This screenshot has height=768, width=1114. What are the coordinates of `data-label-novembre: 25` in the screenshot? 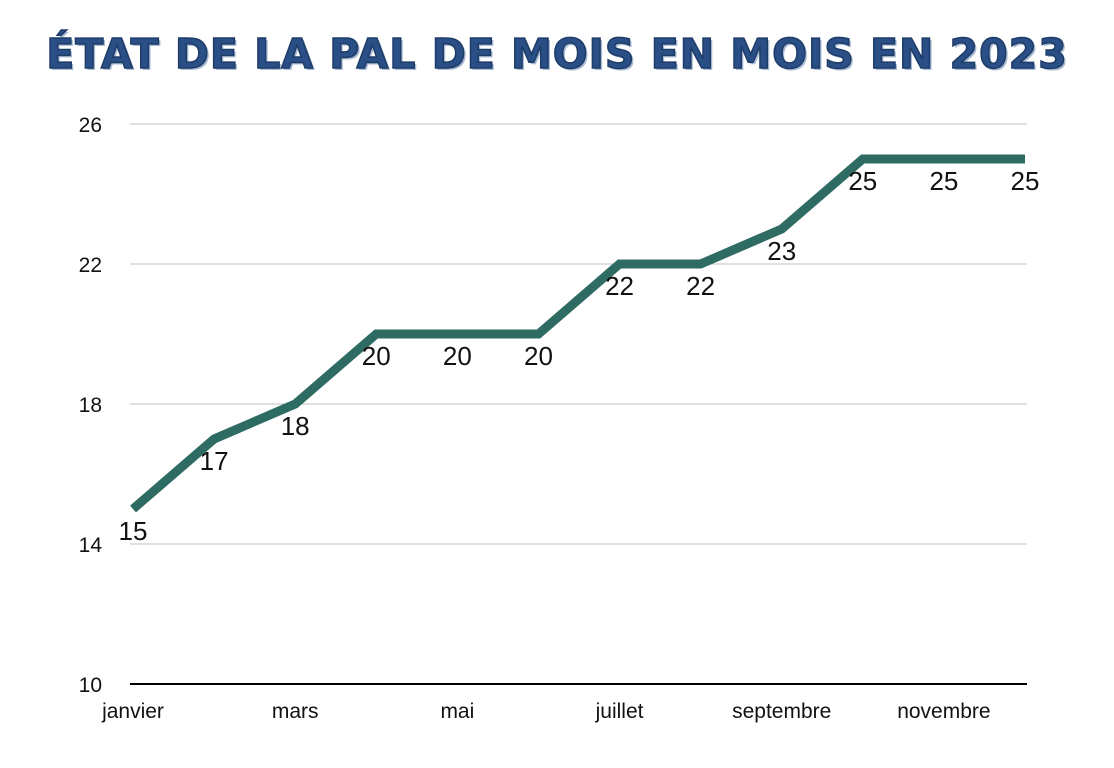 It's located at (943, 181).